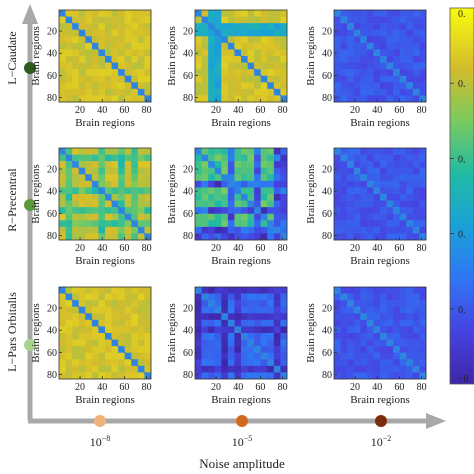 This screenshot has width=474, height=474. What do you see at coordinates (52, 32) in the screenshot?
I see `y-tick-label: 20` at bounding box center [52, 32].